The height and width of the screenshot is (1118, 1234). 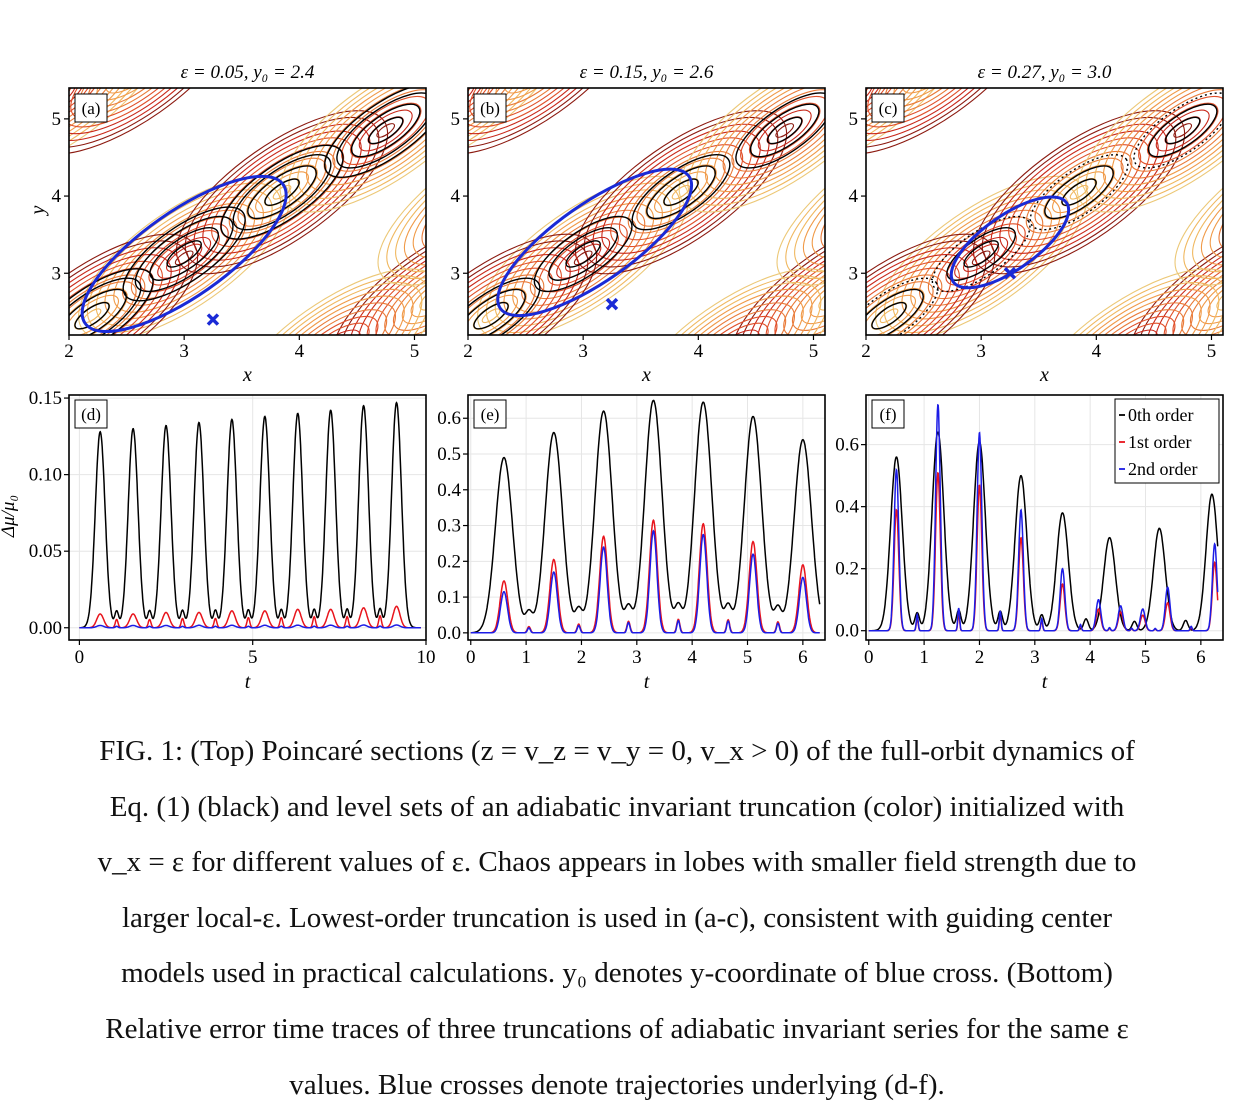 I want to click on panel-label: (a), so click(x=91, y=108).